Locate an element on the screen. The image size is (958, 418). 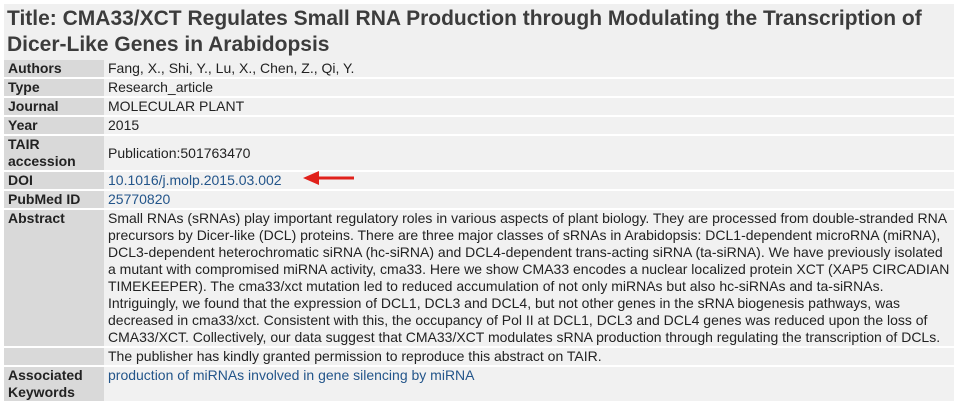
row-doi: DOI 10.1016/j.molp.2015.03.002 is located at coordinates (479, 180).